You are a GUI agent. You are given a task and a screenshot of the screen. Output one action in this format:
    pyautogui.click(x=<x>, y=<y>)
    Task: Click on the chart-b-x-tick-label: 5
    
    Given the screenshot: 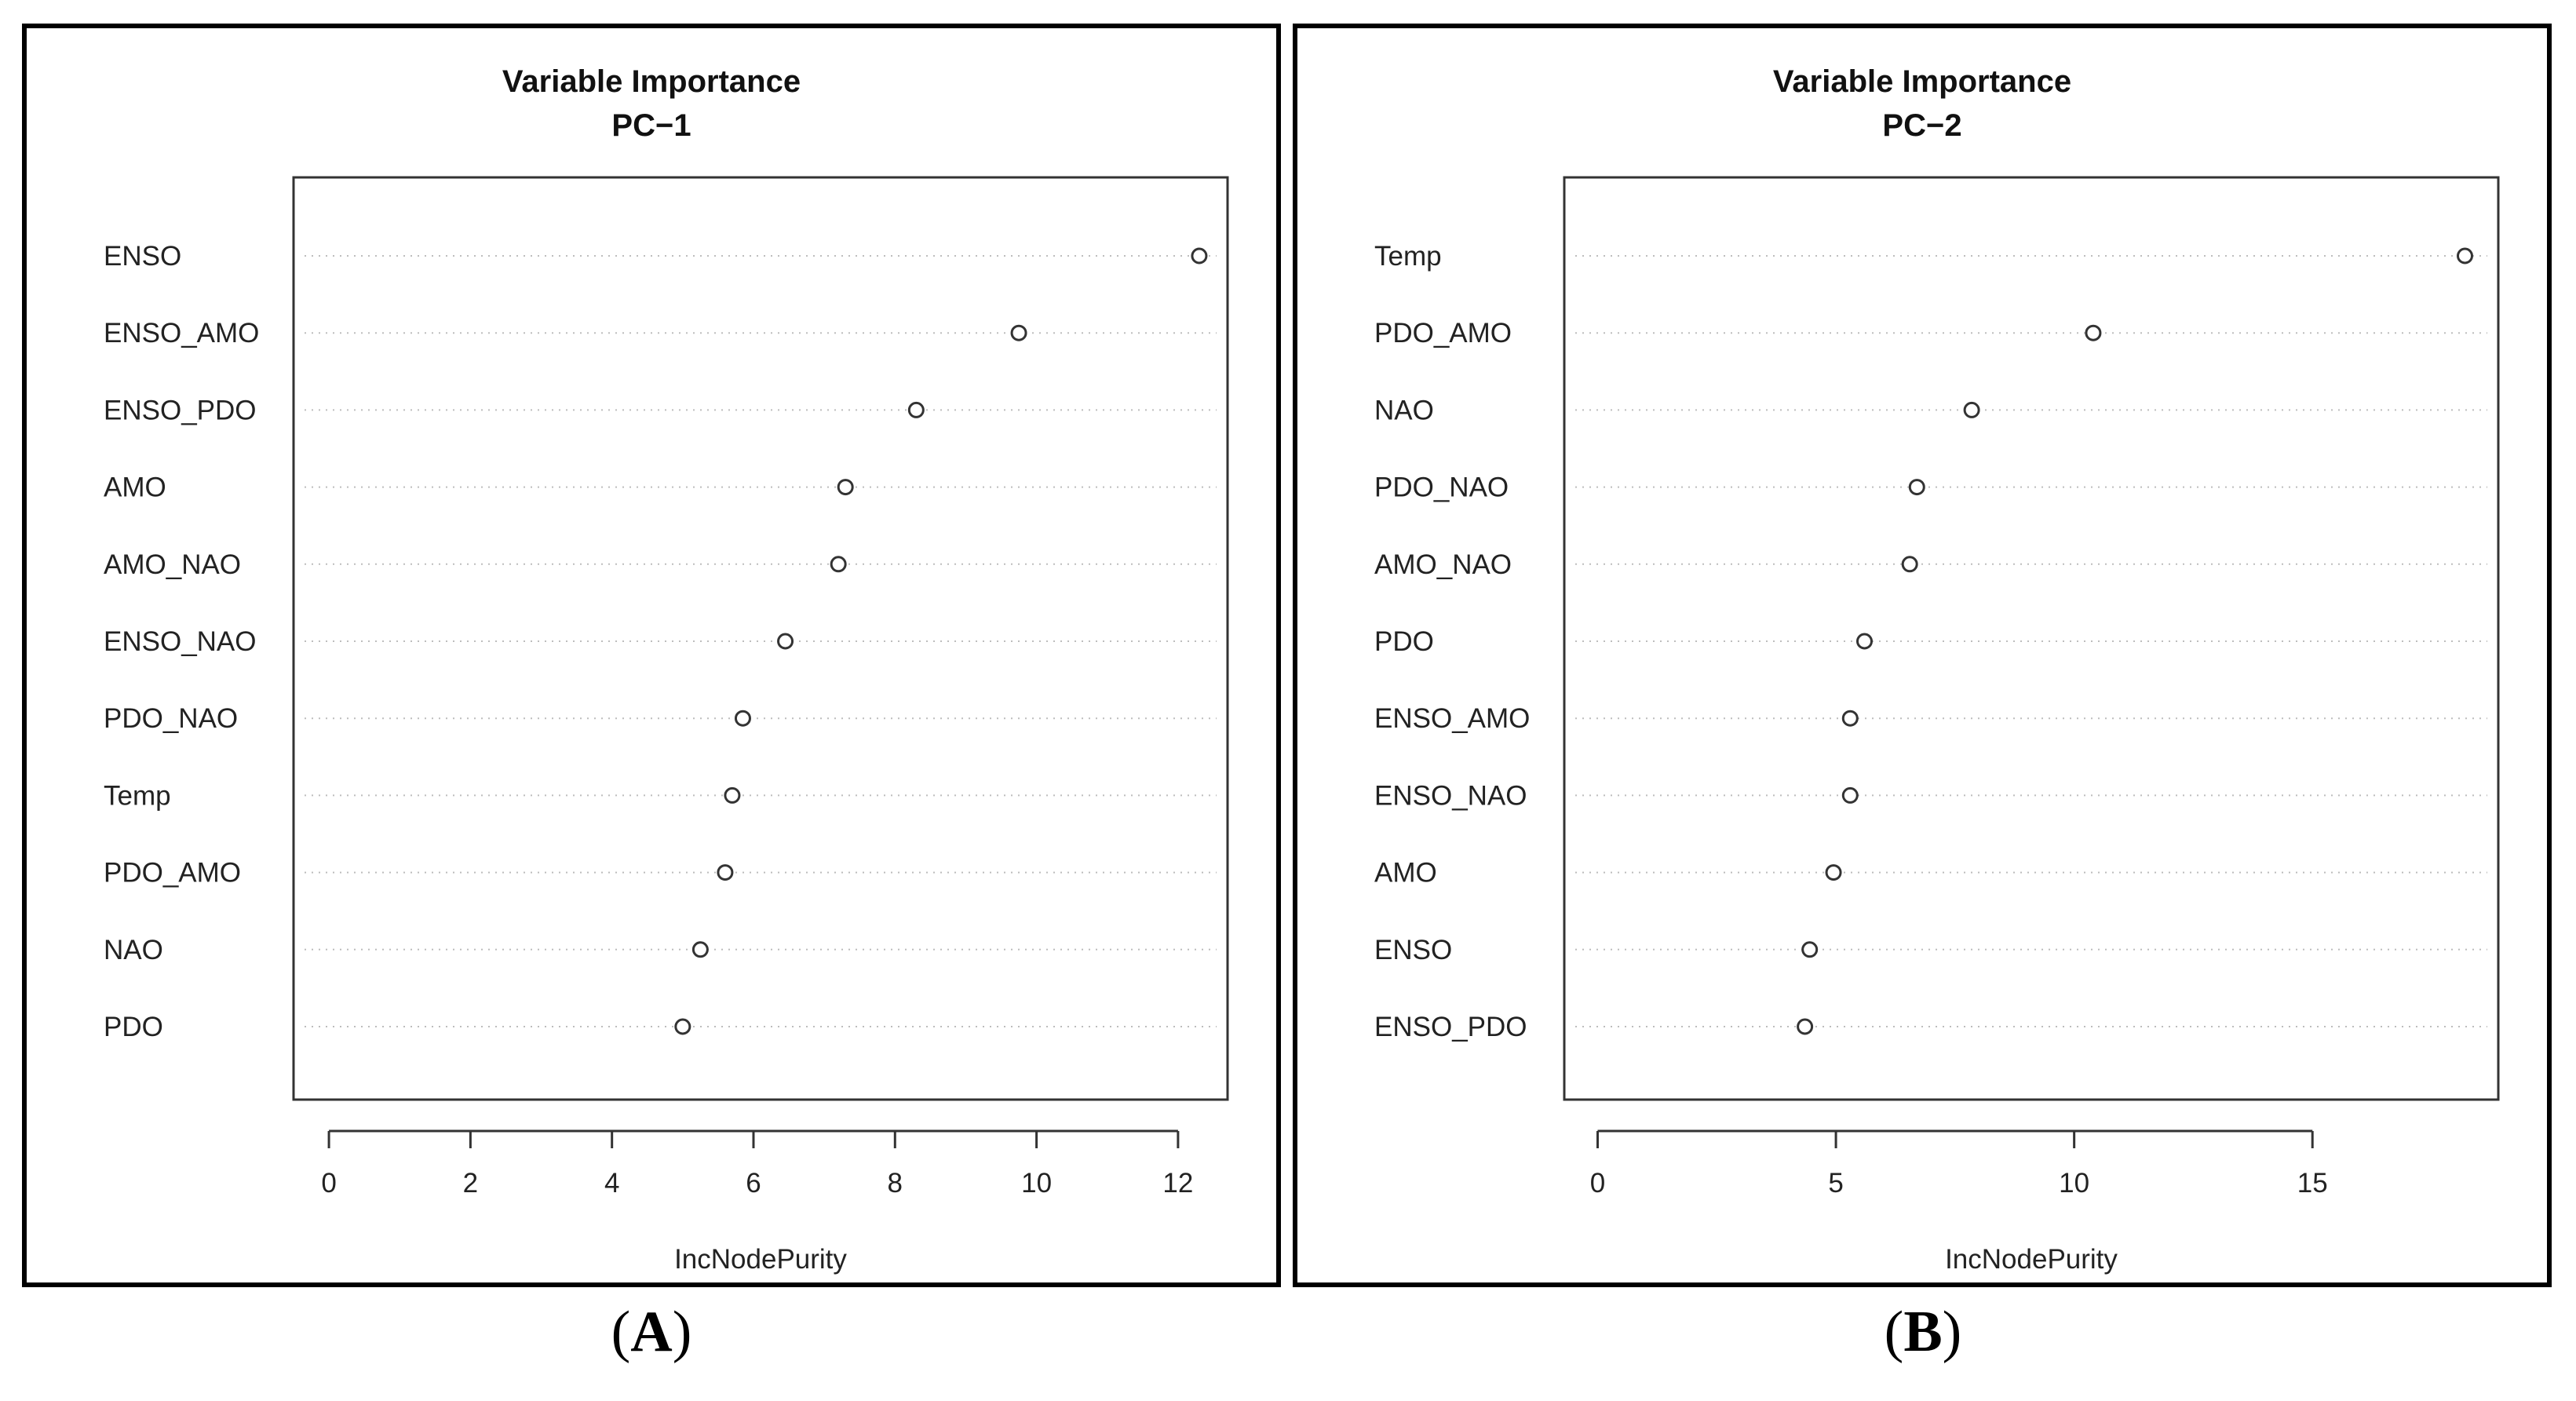 What is the action you would take?
    pyautogui.click(x=1836, y=1183)
    